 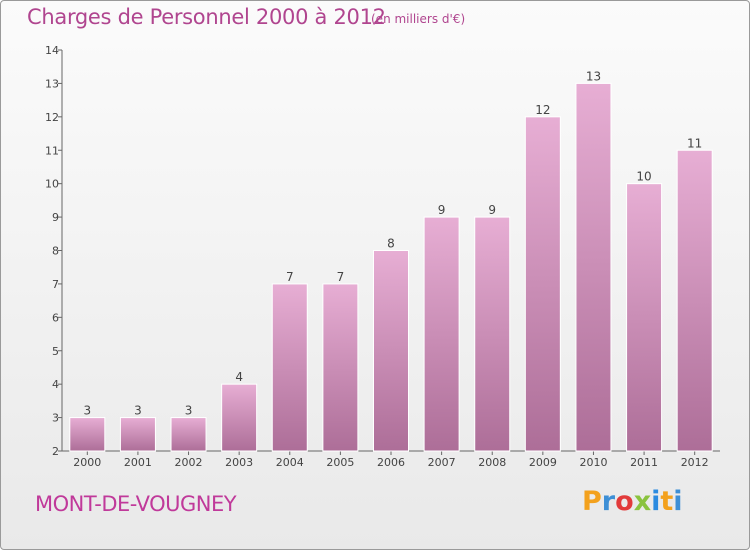 What do you see at coordinates (340, 462) in the screenshot?
I see `x-tick-label: 2005` at bounding box center [340, 462].